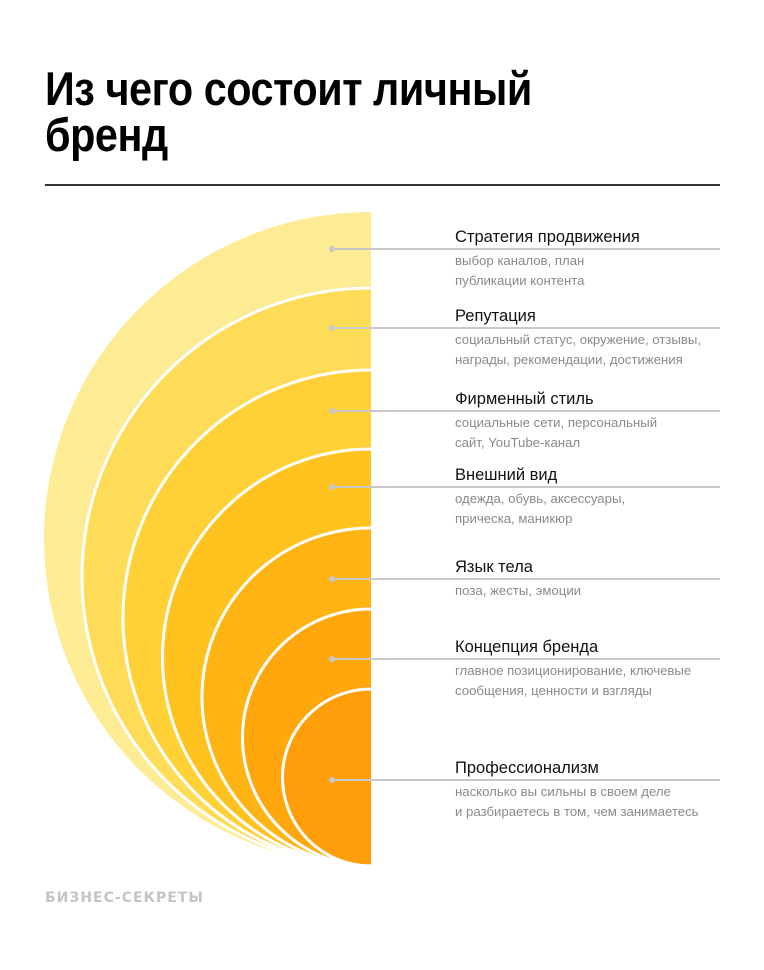 This screenshot has height=970, width=764. I want to click on layer-title: Язык тела, so click(494, 567).